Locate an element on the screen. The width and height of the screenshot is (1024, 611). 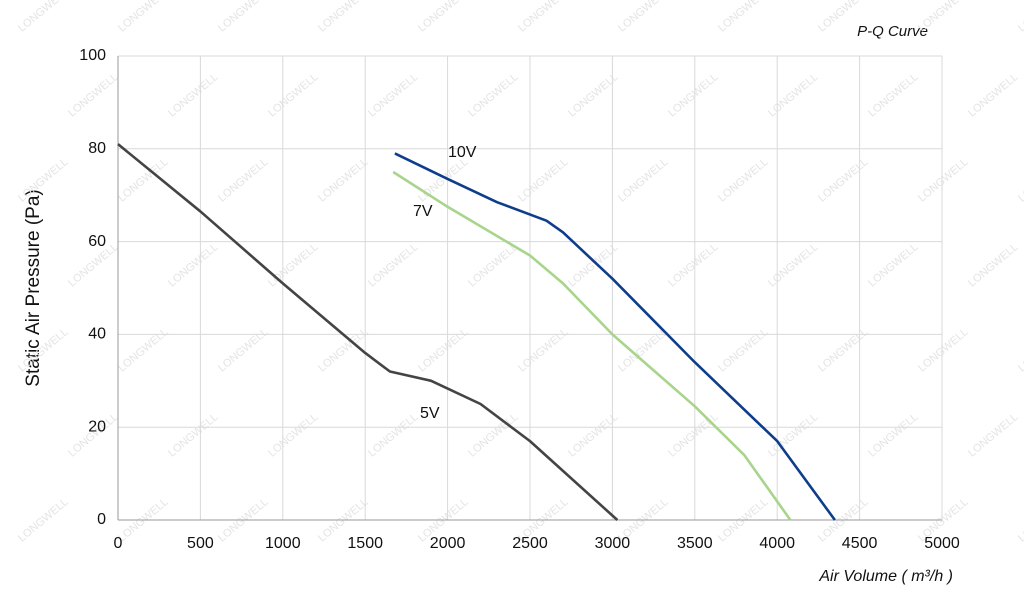
x-tick-label: 1000 is located at coordinates (283, 543).